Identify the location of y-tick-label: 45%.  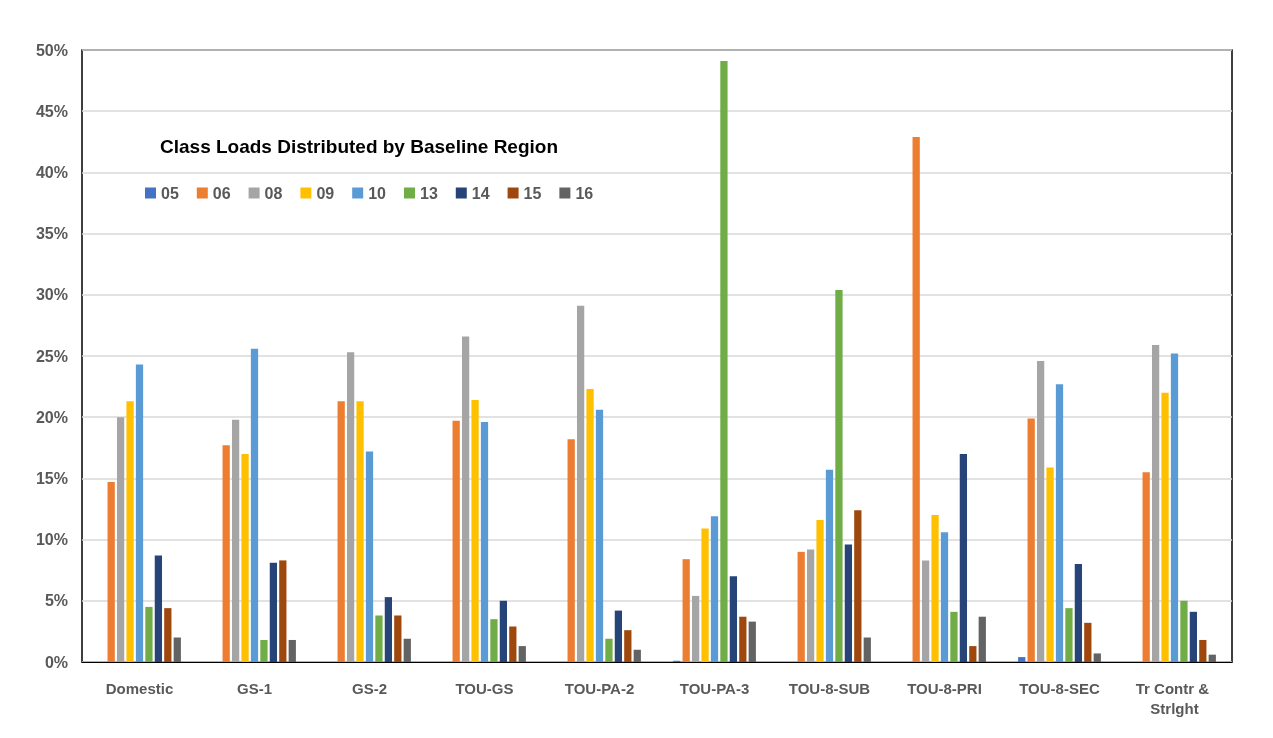
(51, 111).